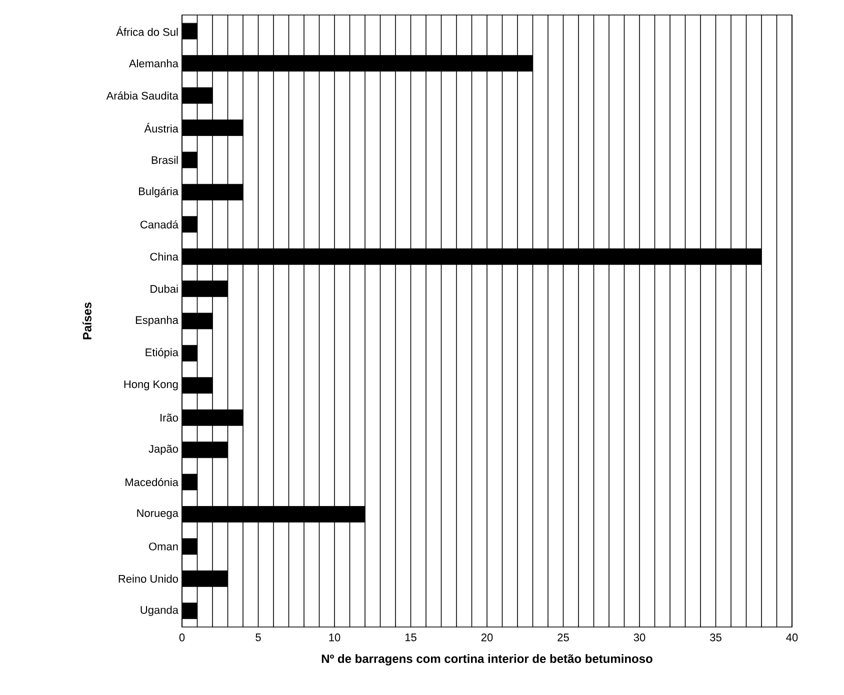  What do you see at coordinates (159, 224) in the screenshot?
I see `y-tick-label: Canadá` at bounding box center [159, 224].